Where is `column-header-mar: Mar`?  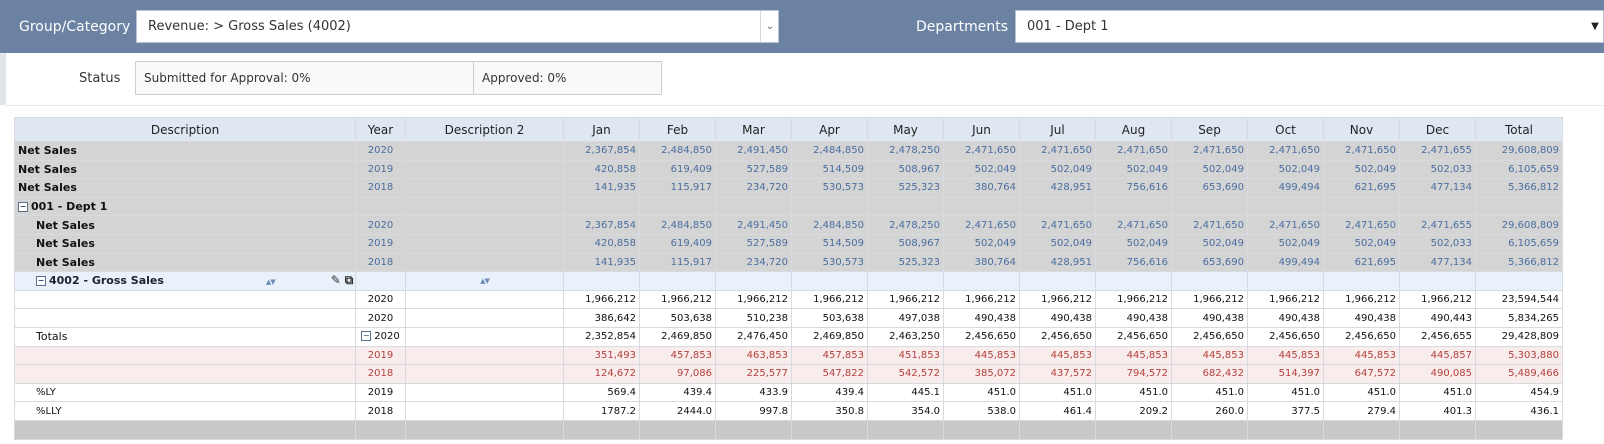 column-header-mar: Mar is located at coordinates (753, 129).